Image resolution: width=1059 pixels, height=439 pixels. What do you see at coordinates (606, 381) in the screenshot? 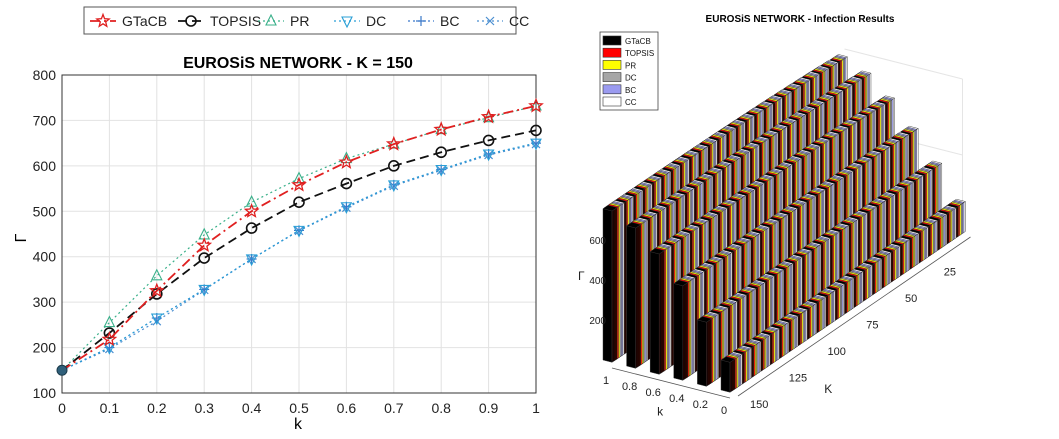
I see `k-tick-label: 1` at bounding box center [606, 381].